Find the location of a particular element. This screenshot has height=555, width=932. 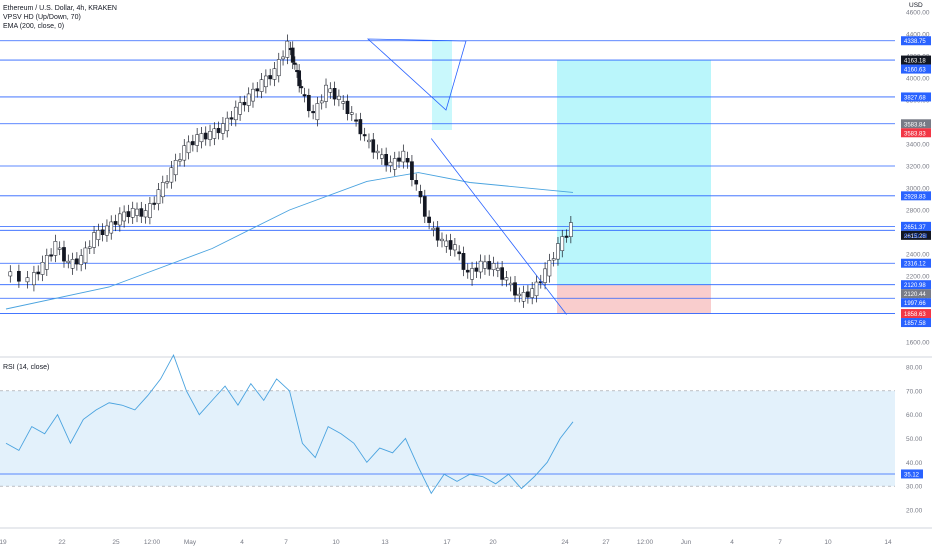

time-tick-label: 17 is located at coordinates (447, 542).